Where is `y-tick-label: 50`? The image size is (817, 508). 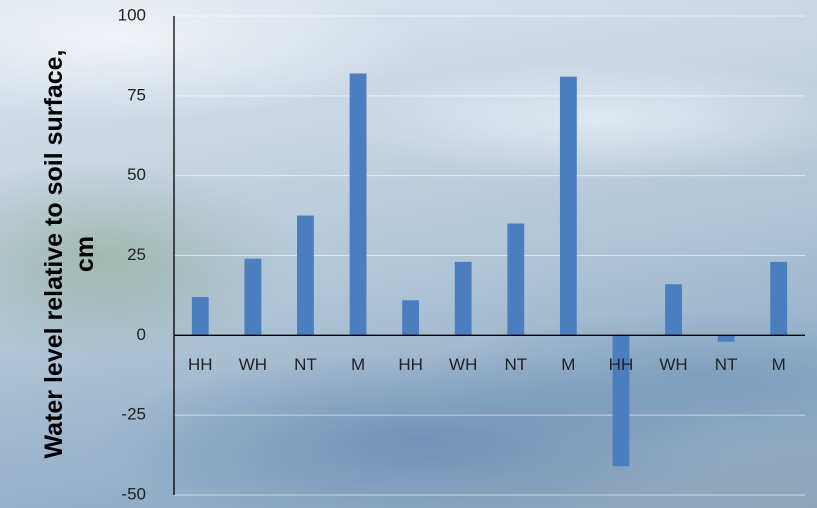
y-tick-label: 50 is located at coordinates (136, 174).